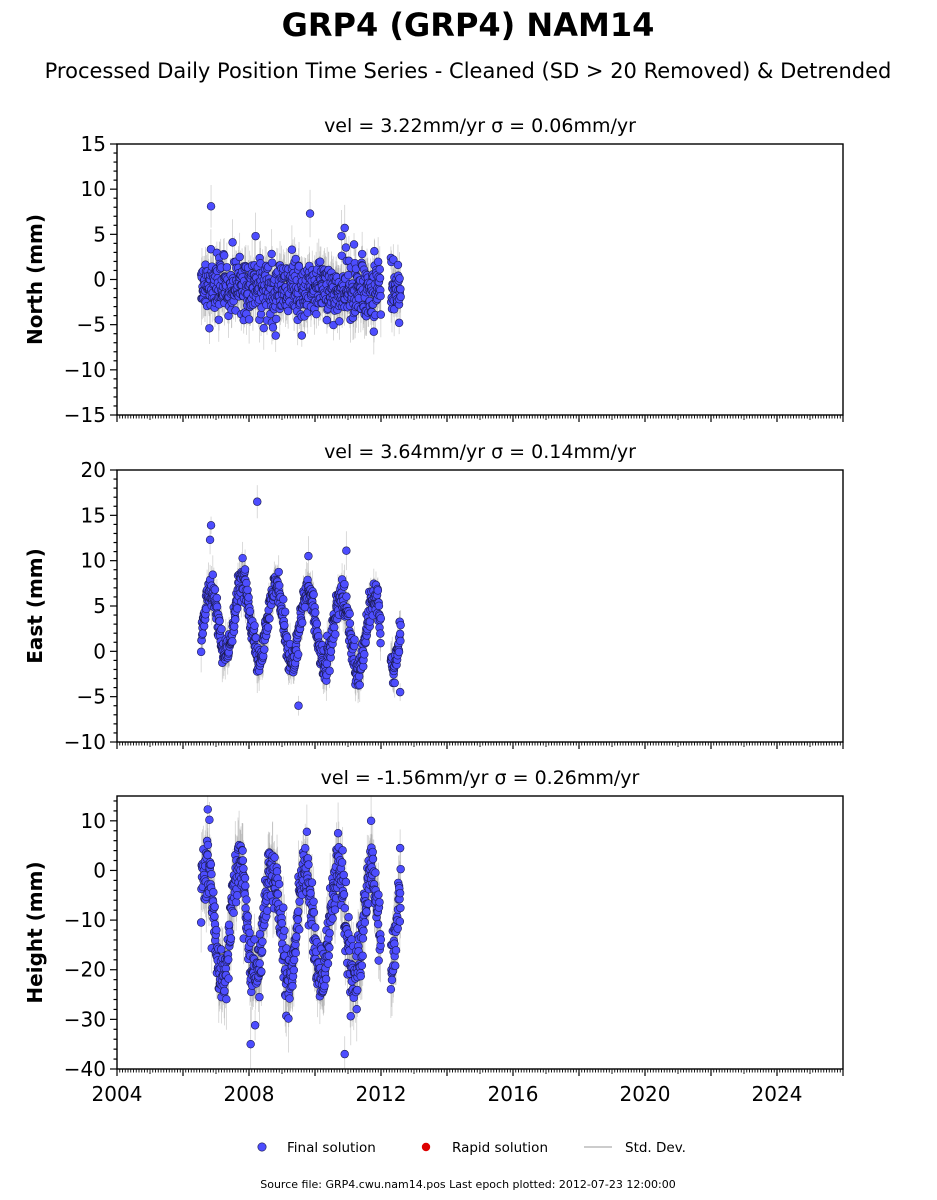 Image resolution: width=937 pixels, height=1200 pixels. I want to click on final-solution-points, so click(300, 603).